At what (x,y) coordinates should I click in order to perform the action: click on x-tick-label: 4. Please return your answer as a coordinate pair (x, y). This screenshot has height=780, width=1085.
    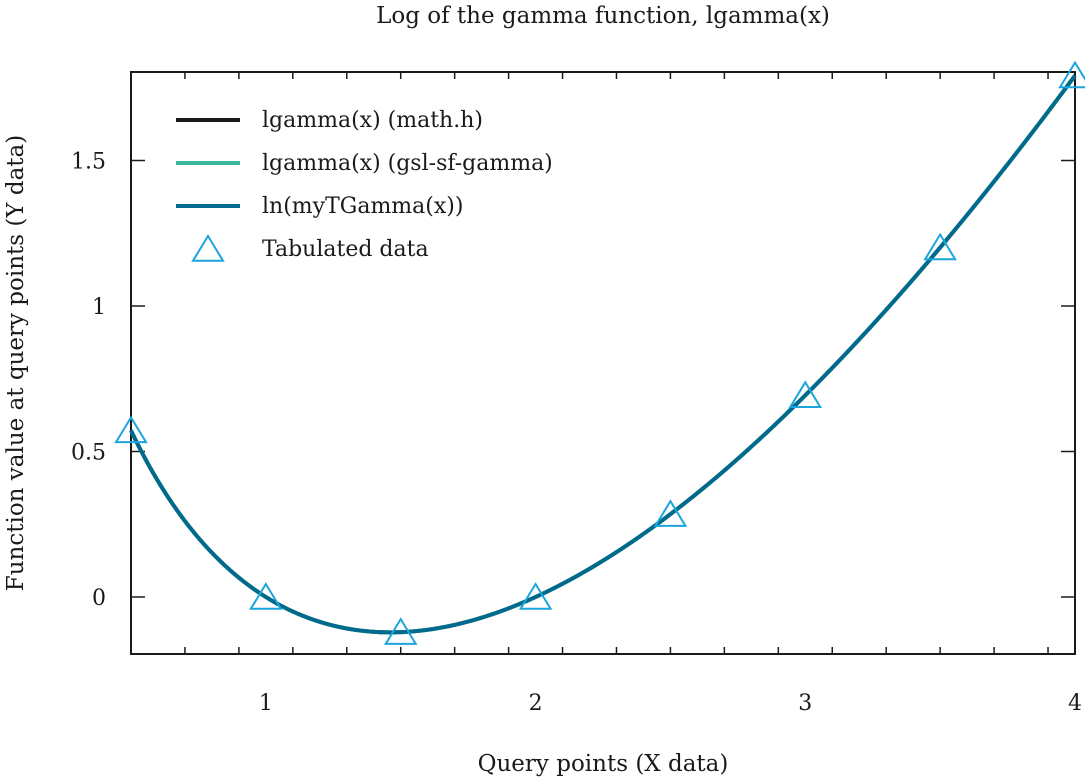
    Looking at the image, I should click on (1075, 703).